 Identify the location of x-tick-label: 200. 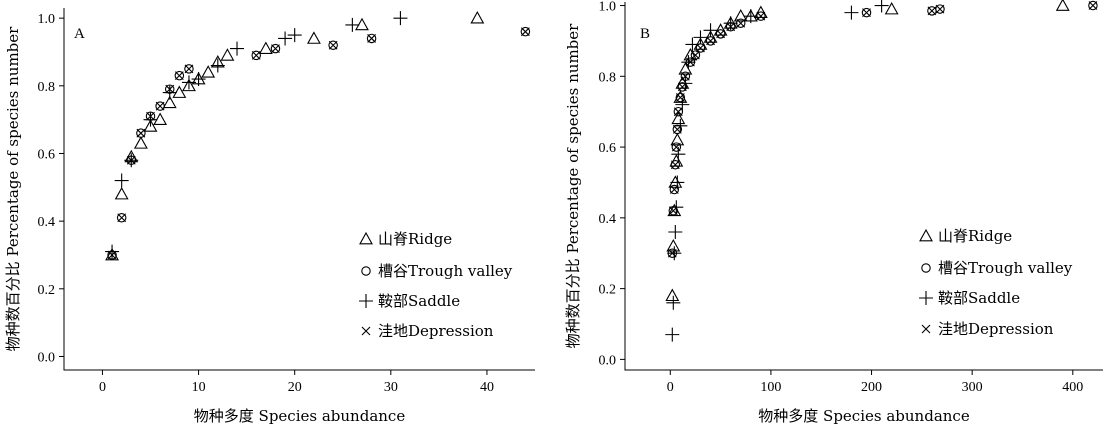
(871, 387).